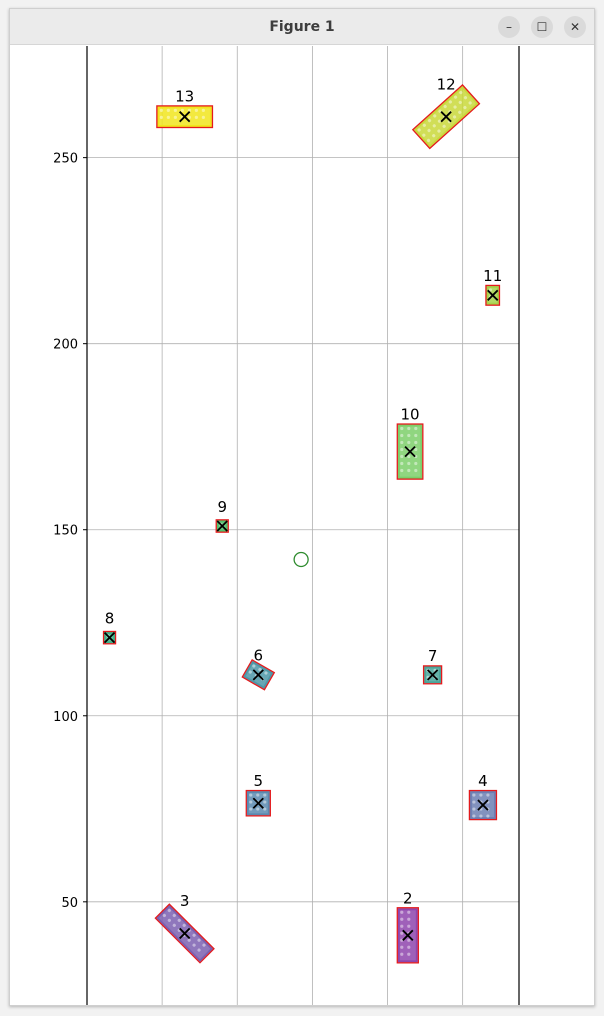  Describe the element at coordinates (575, 27) in the screenshot. I see `close-button: ✕` at that location.